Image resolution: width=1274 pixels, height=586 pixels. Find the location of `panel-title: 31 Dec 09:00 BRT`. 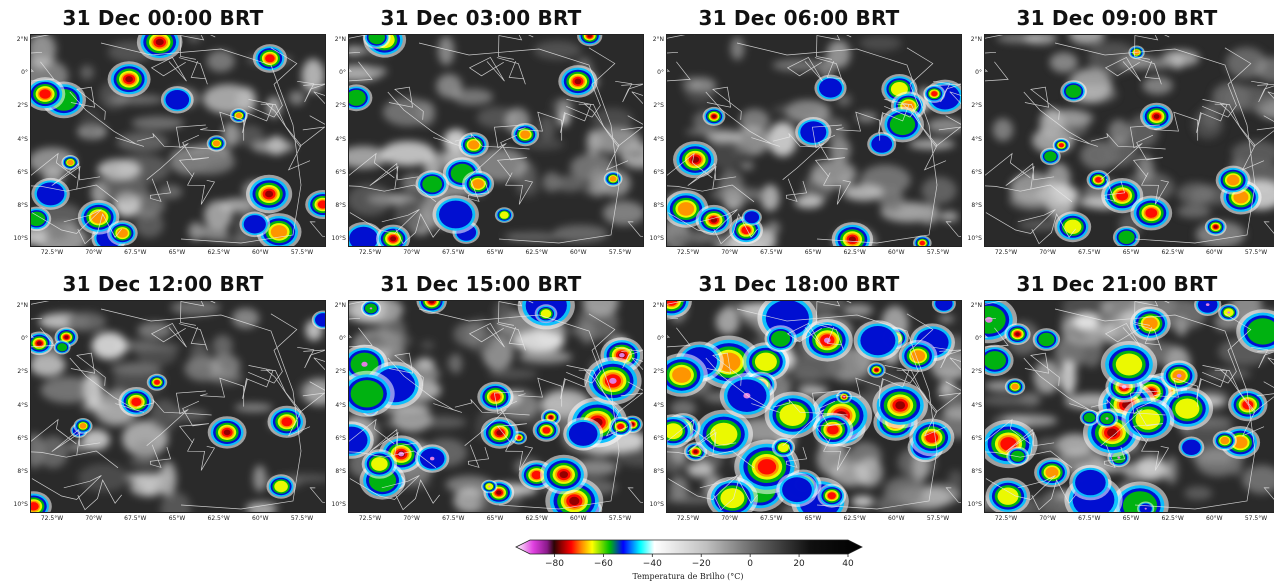

panel-title: 31 Dec 09:00 BRT is located at coordinates (1117, 18).